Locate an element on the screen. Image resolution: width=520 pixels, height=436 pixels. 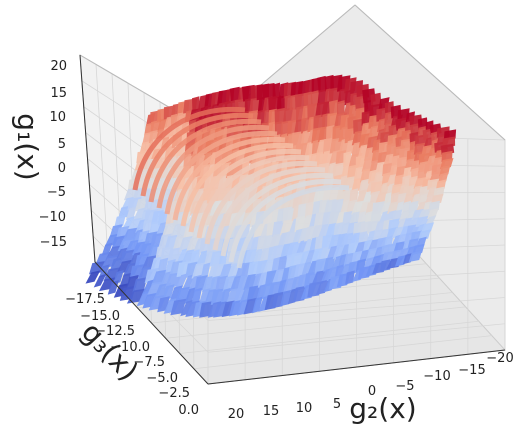
z-axis-label: g₁(x) is located at coordinates (27, 146).